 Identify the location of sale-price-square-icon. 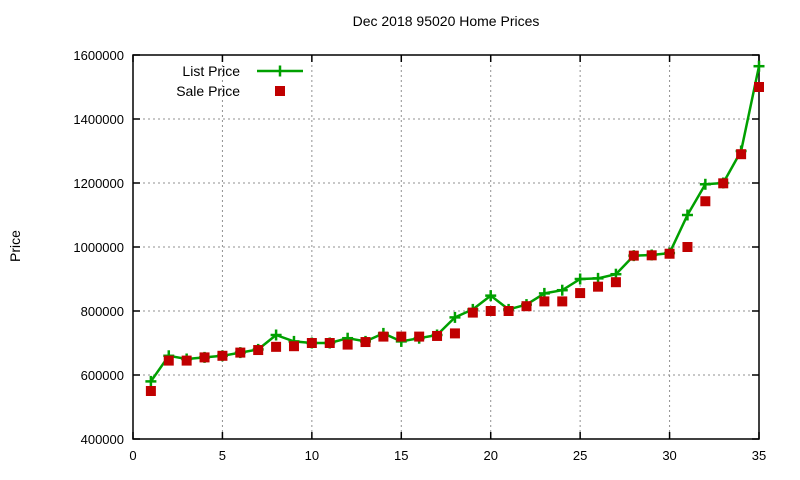
(280, 91).